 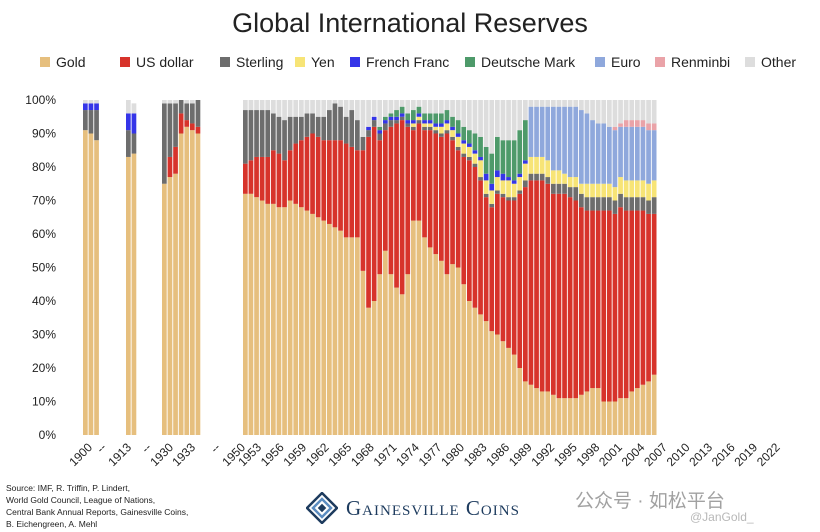 I want to click on legend-item: Gold, so click(x=63, y=62).